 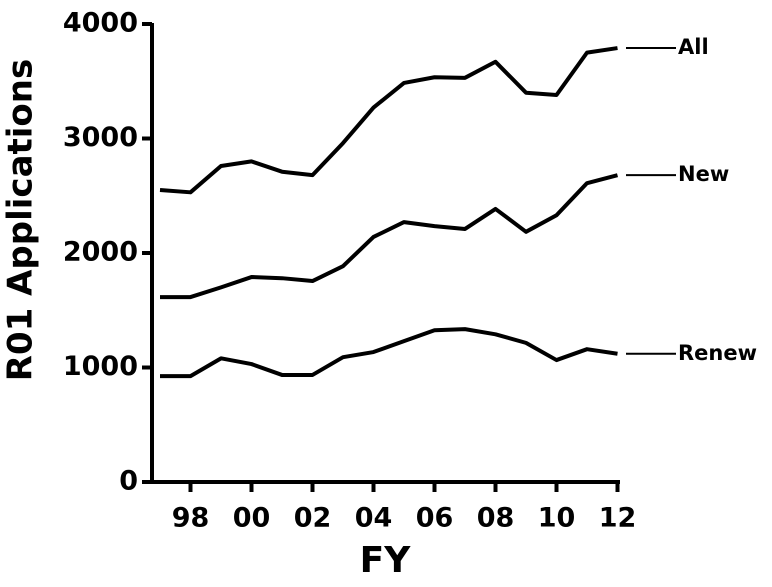 I want to click on y-tick-label: 3000, so click(x=100, y=137).